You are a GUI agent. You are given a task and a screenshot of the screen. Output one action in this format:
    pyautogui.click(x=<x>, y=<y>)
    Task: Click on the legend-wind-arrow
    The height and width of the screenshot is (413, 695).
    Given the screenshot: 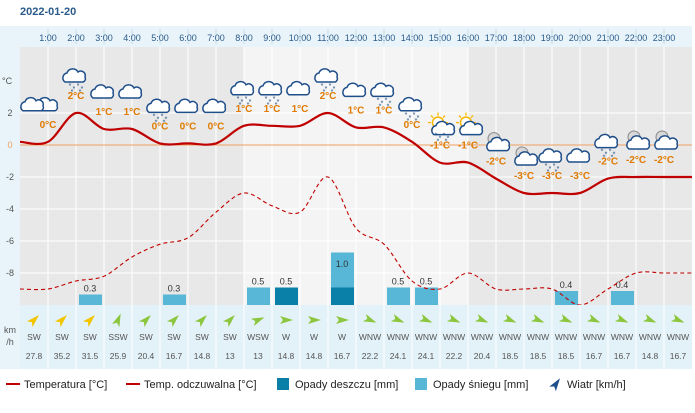 What is the action you would take?
    pyautogui.click(x=555, y=385)
    